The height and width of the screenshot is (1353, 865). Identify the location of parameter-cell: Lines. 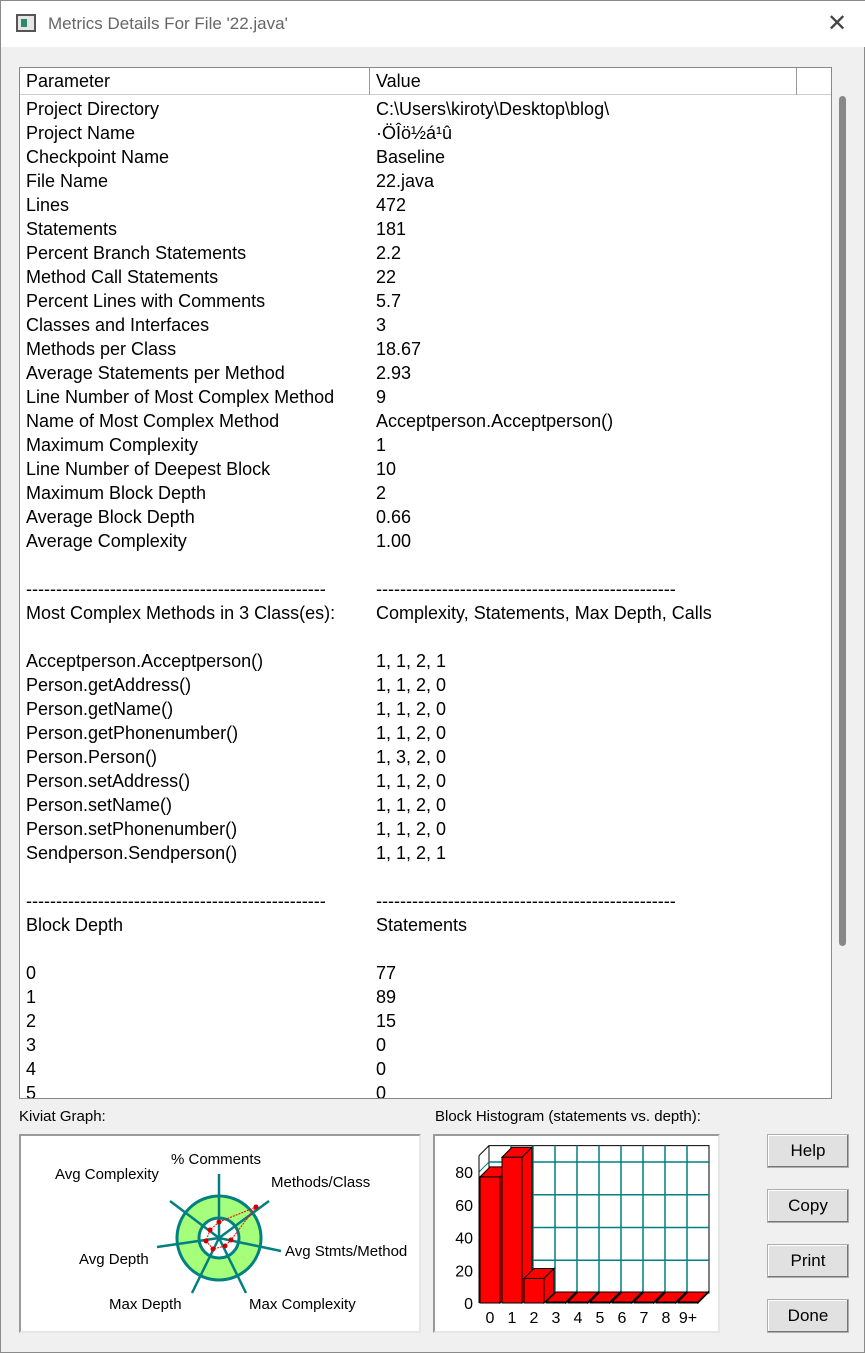
(48, 205).